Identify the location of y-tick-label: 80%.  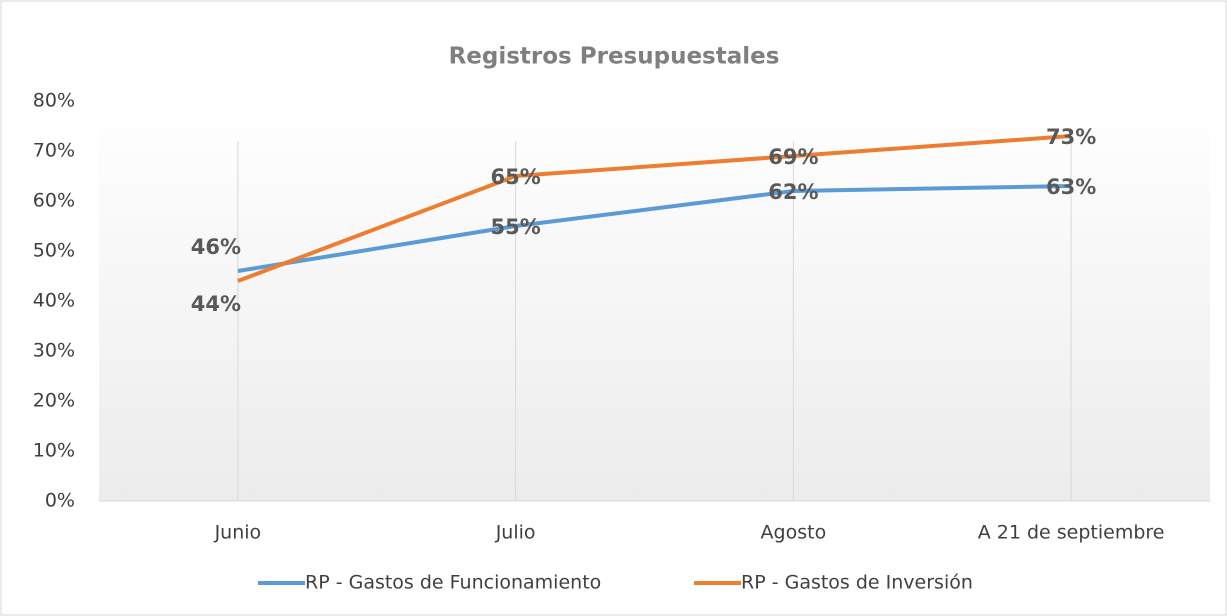
(54, 101).